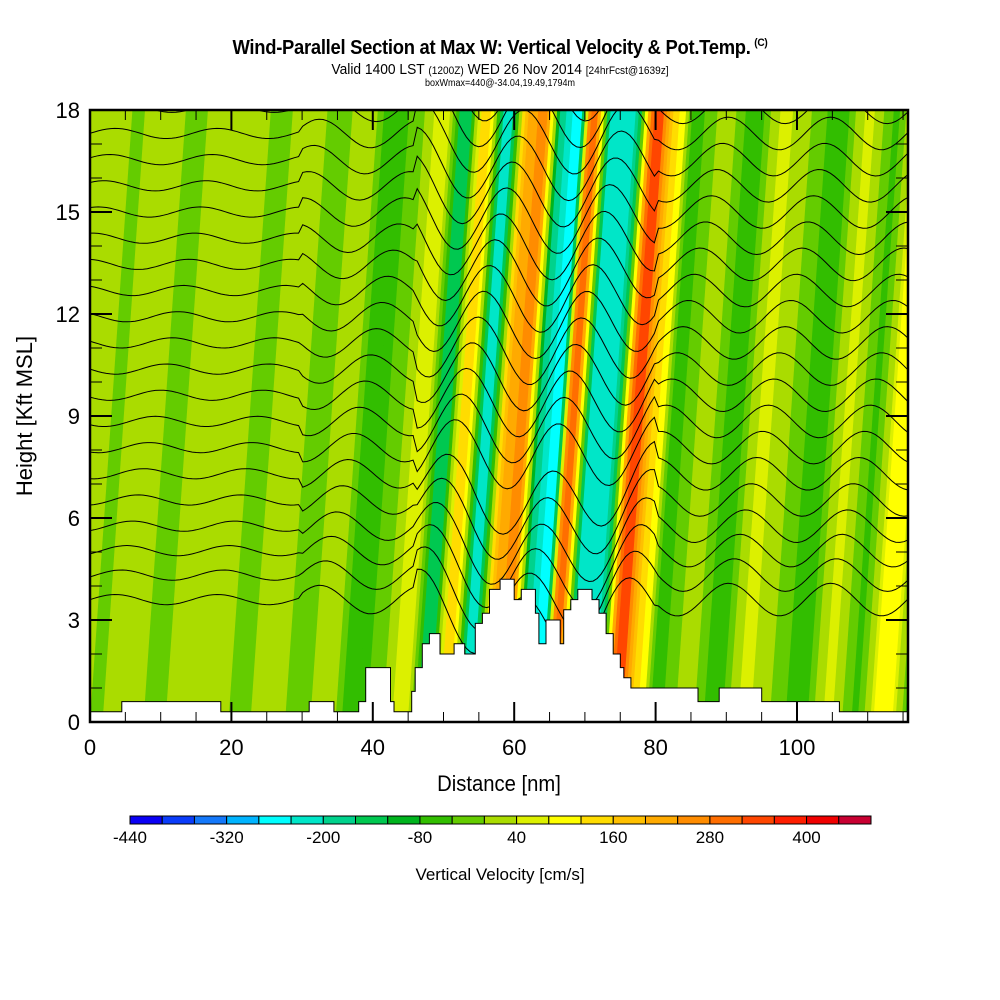 The image size is (1000, 1000). What do you see at coordinates (655, 747) in the screenshot?
I see `x-tick-label: 80` at bounding box center [655, 747].